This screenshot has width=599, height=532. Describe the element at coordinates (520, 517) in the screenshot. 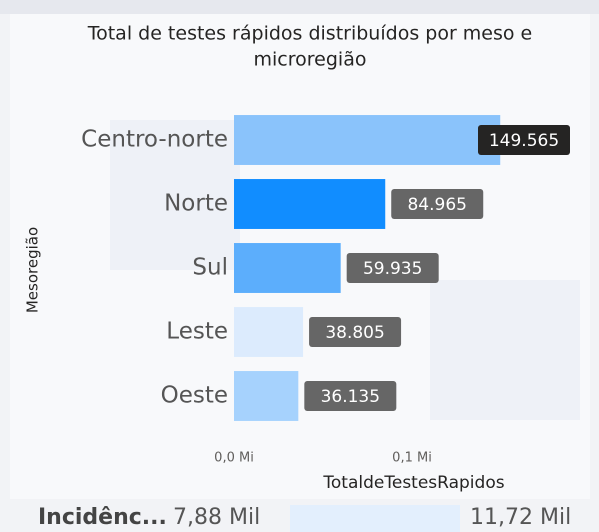

I see `kpi-max: 11,72 Mil` at that location.